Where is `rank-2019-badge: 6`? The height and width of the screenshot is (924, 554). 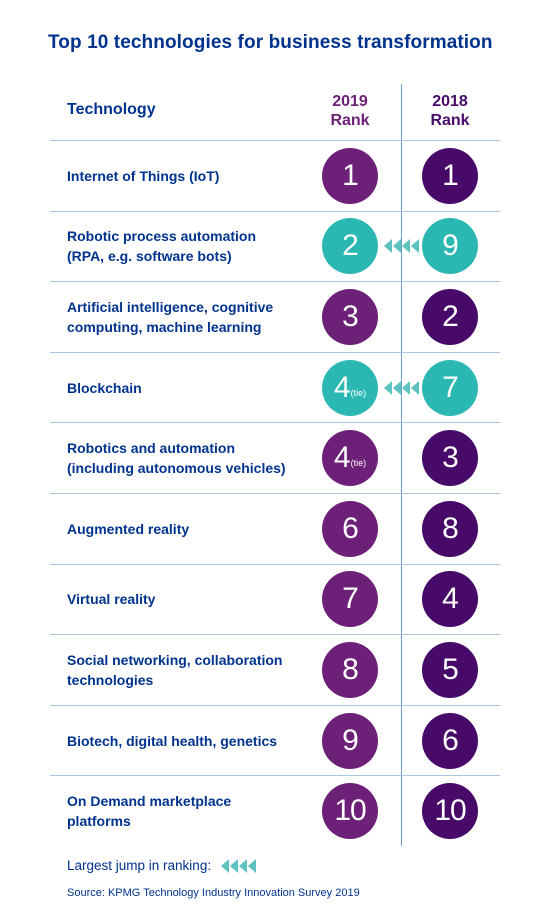
rank-2019-badge: 6 is located at coordinates (350, 528).